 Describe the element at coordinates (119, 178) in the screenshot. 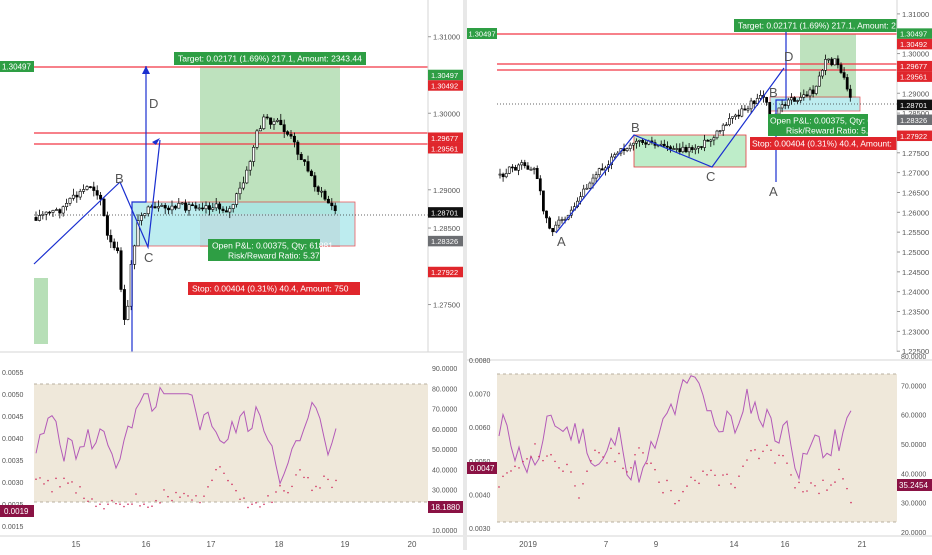

I see `left-point-b: B` at that location.